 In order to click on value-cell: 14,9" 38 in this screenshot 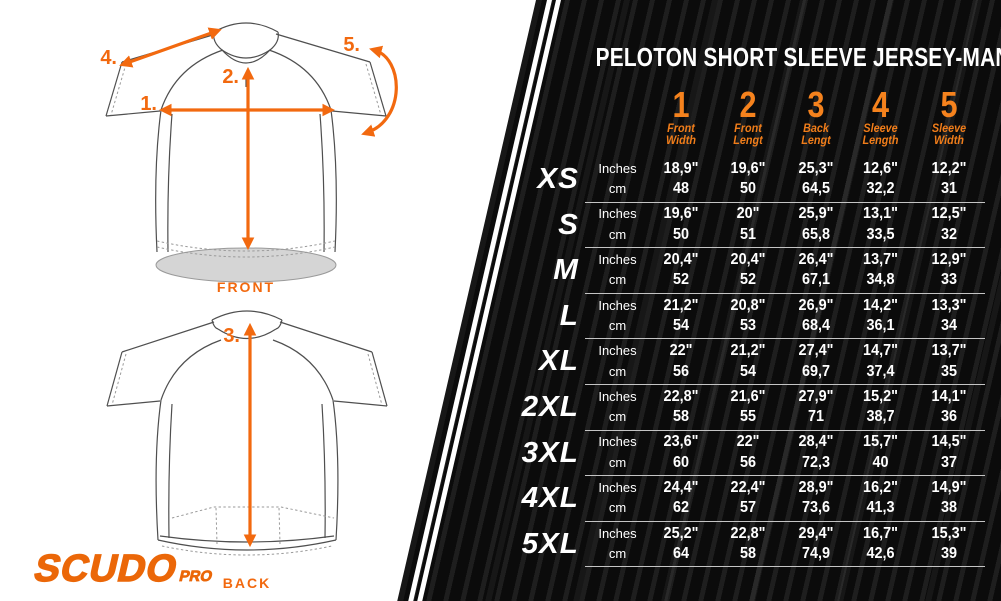, I will do `click(949, 499)`.